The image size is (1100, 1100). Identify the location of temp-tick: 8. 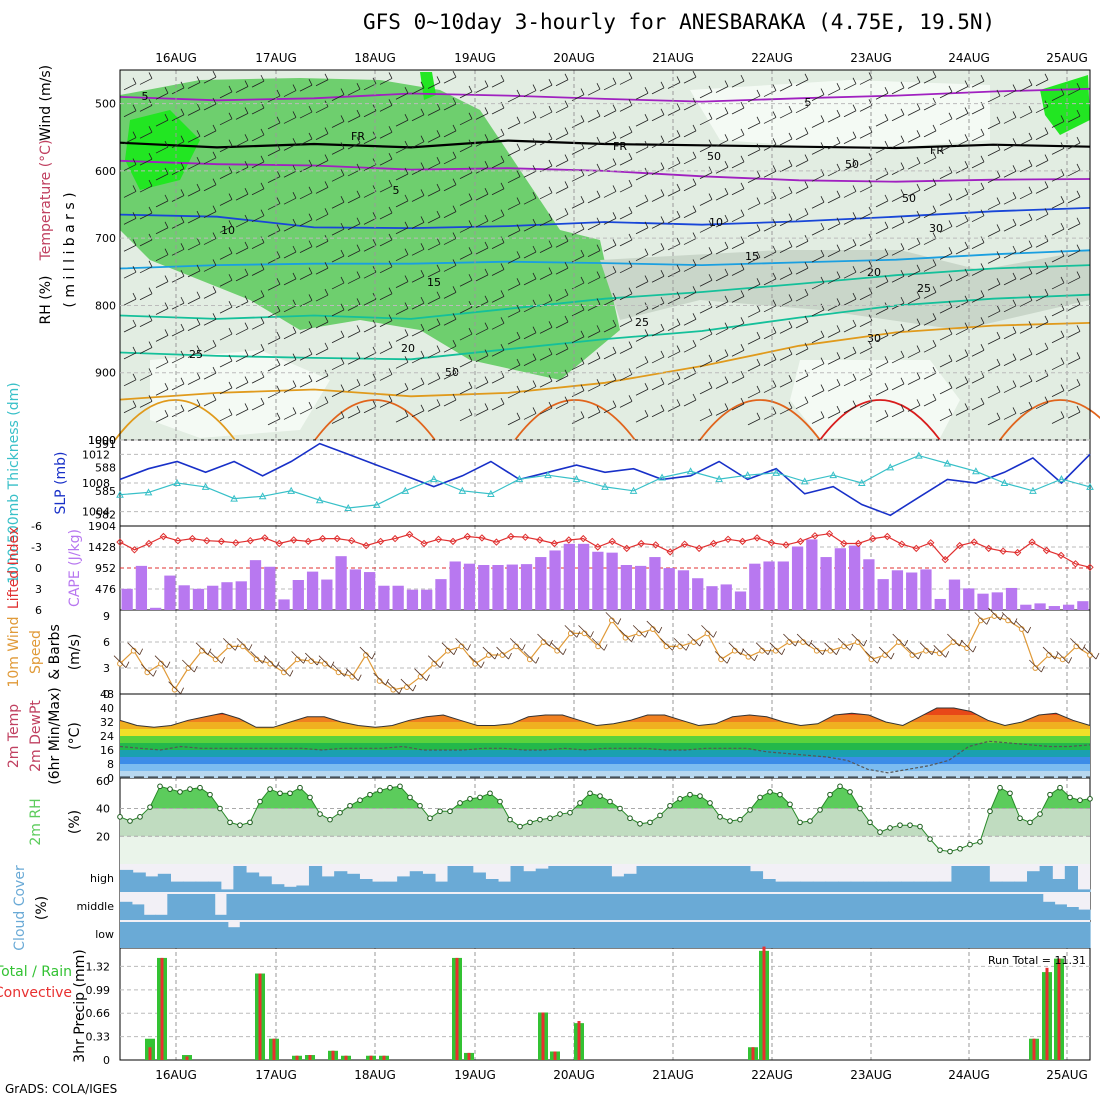
(110, 764).